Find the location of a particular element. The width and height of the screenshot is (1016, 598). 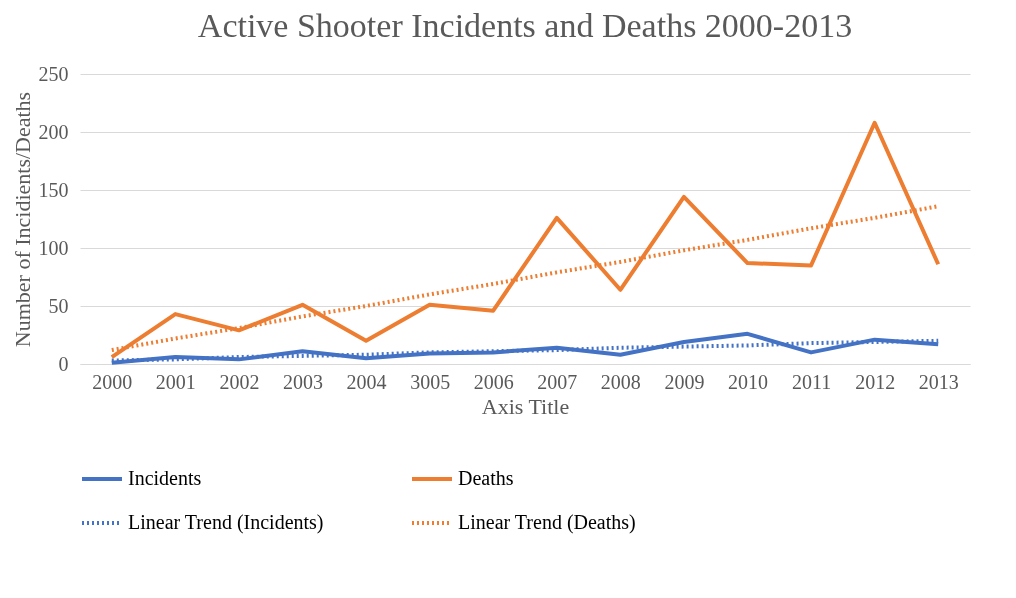

x-tick-label: 2003 is located at coordinates (303, 381).